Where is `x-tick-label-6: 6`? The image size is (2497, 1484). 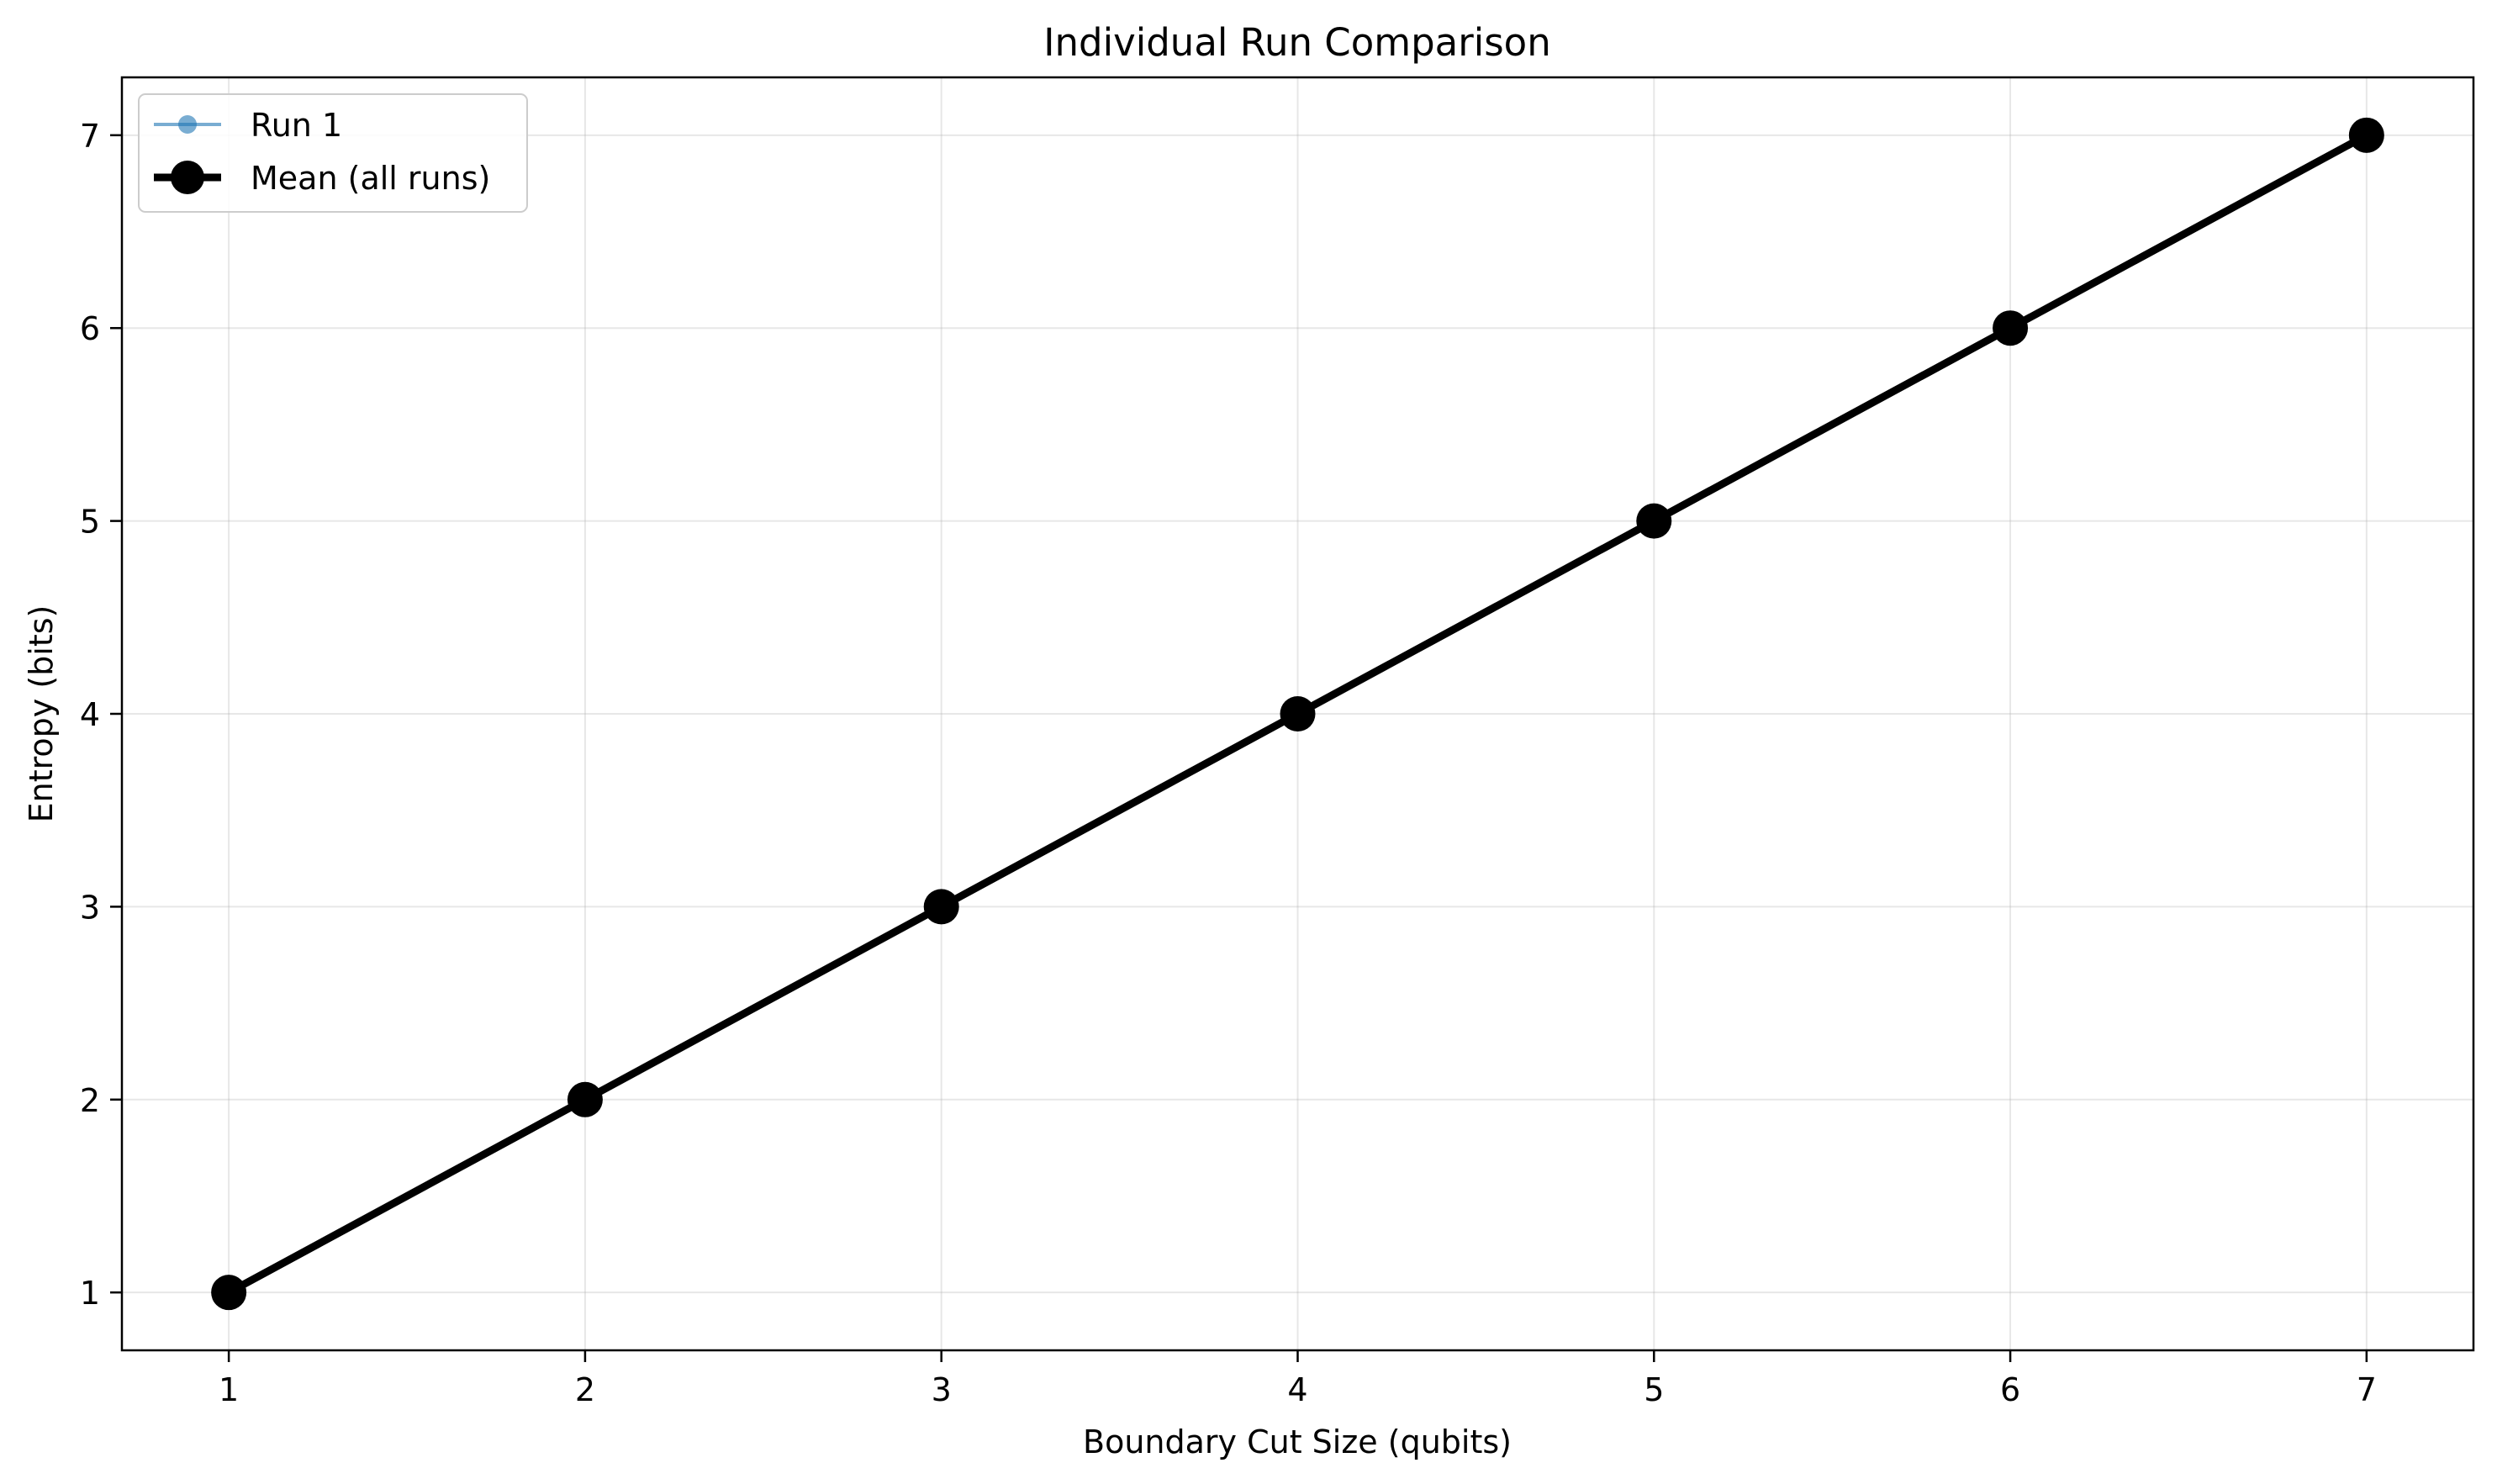
x-tick-label-6: 6 is located at coordinates (2010, 1389).